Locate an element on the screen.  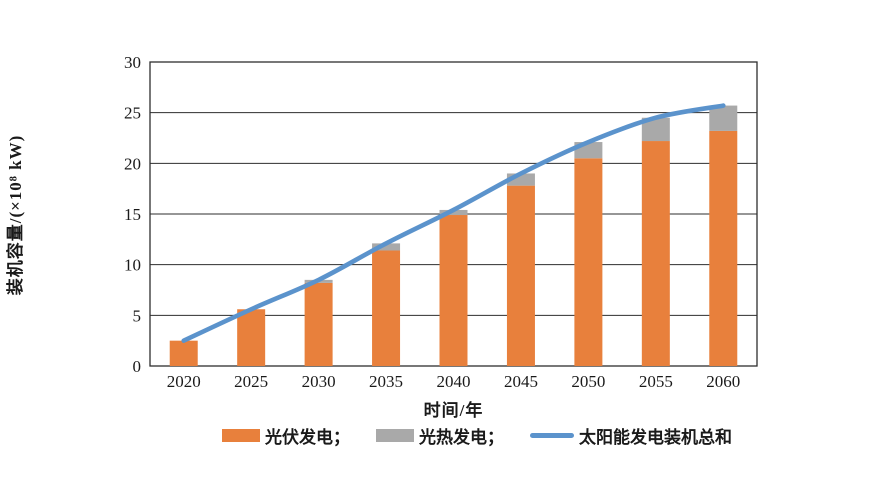
bar-pv-2035 is located at coordinates (386, 308).